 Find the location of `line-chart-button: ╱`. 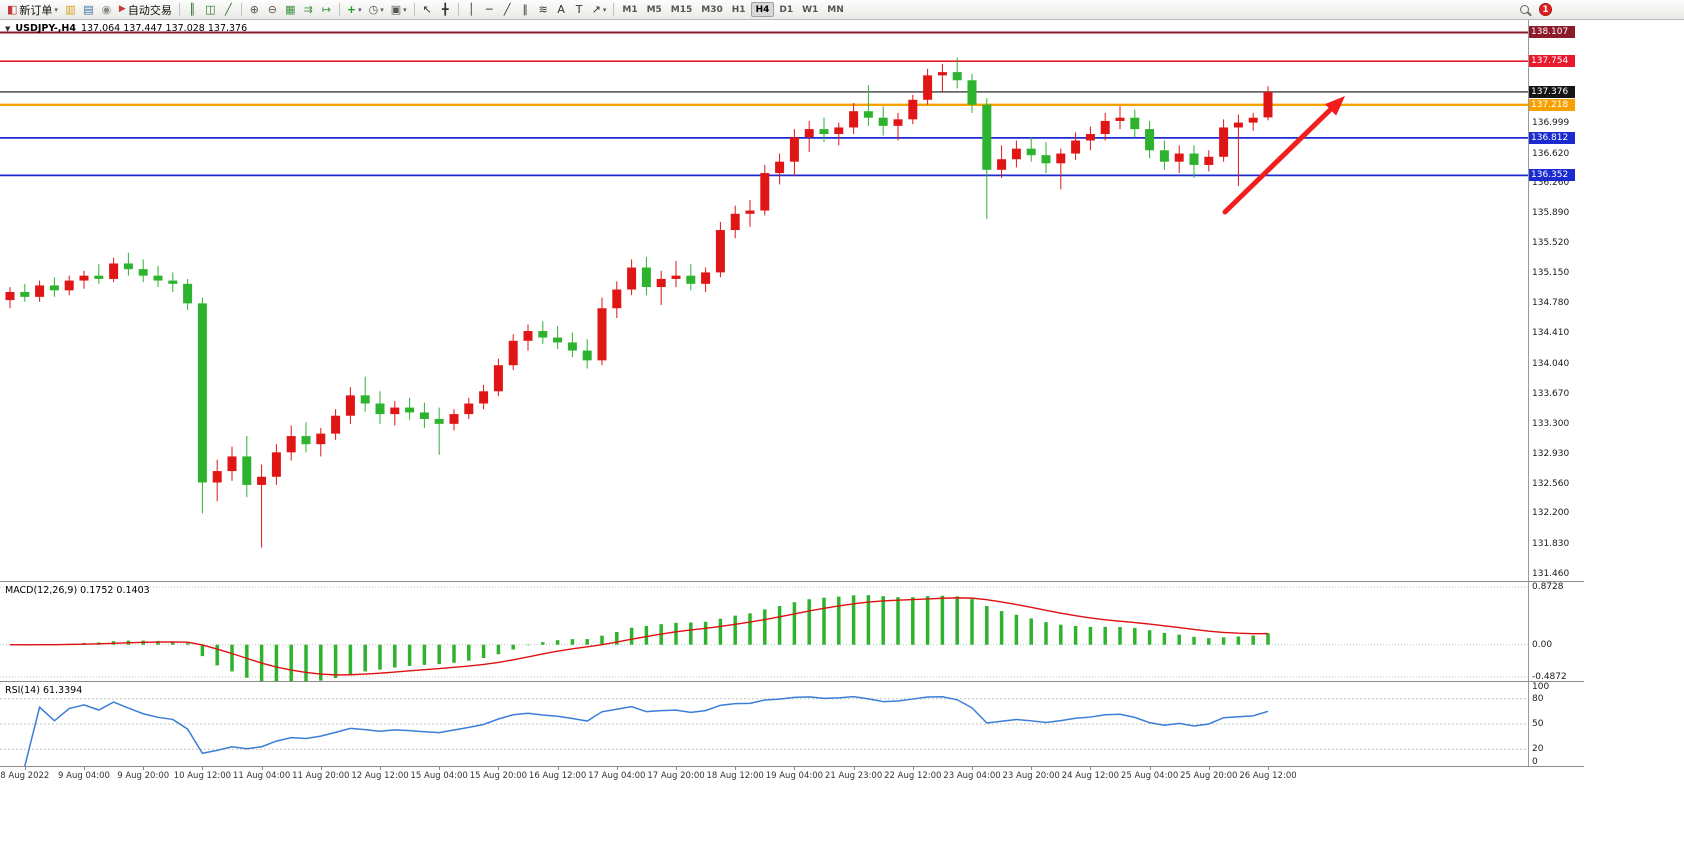

line-chart-button: ╱ is located at coordinates (228, 9).